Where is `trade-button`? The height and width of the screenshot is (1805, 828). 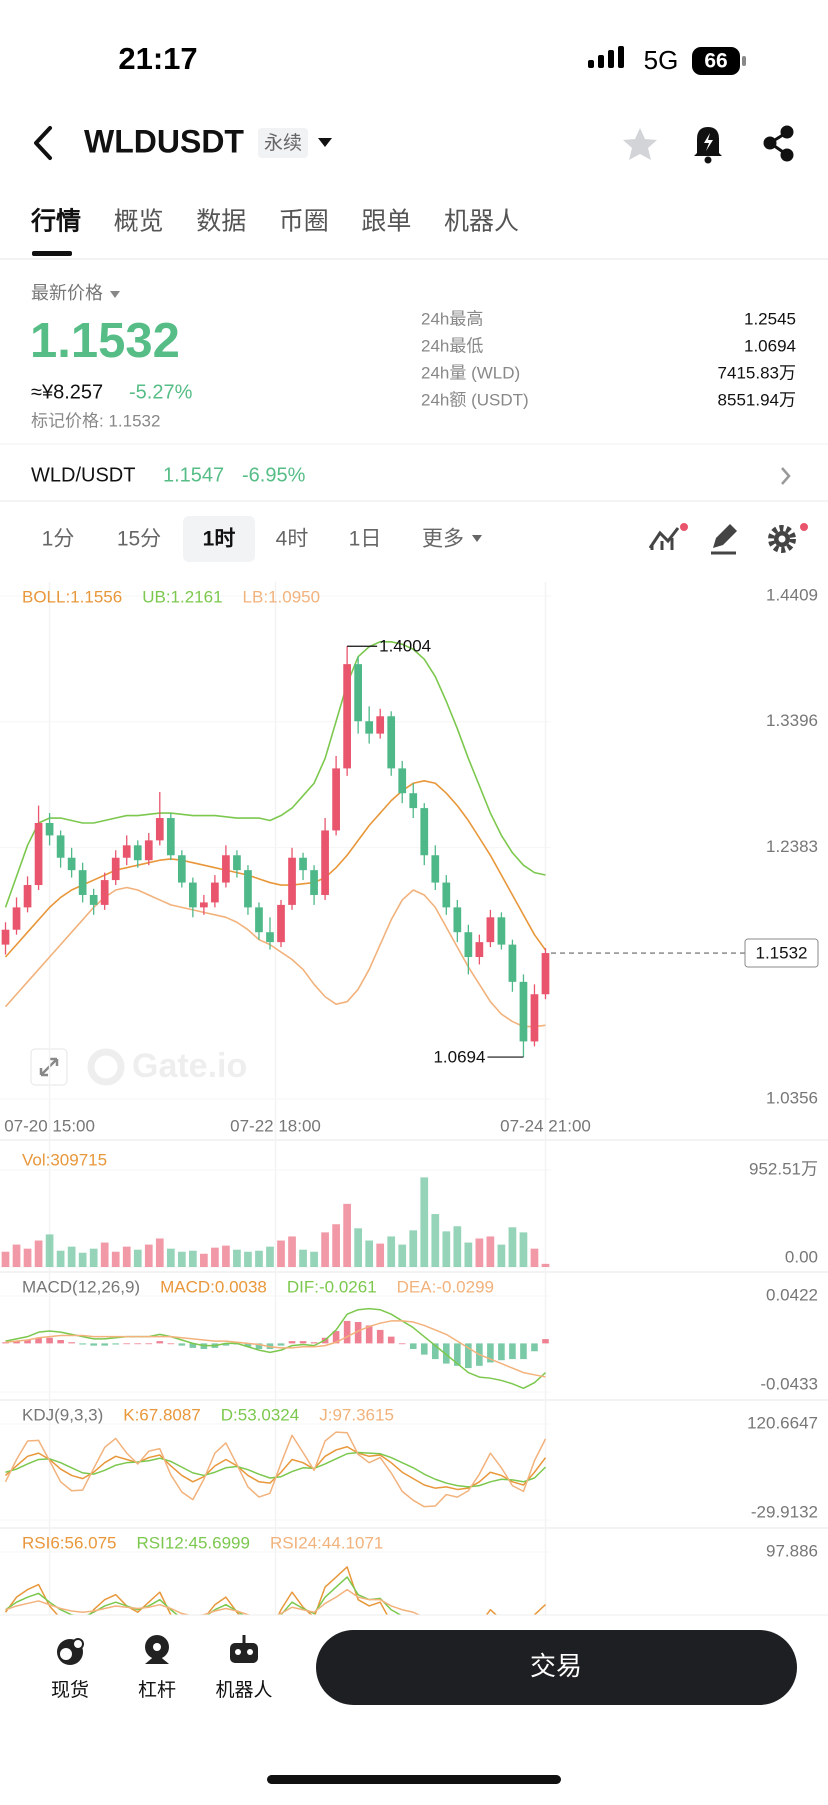
trade-button is located at coordinates (556, 1667).